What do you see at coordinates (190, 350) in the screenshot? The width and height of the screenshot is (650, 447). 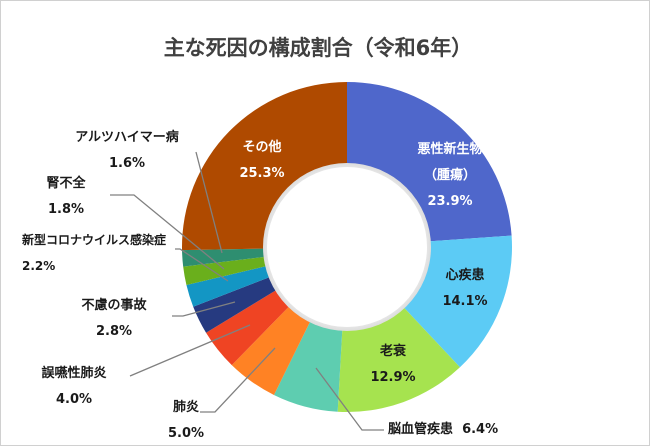 I see `leader-line-aspiration` at bounding box center [190, 350].